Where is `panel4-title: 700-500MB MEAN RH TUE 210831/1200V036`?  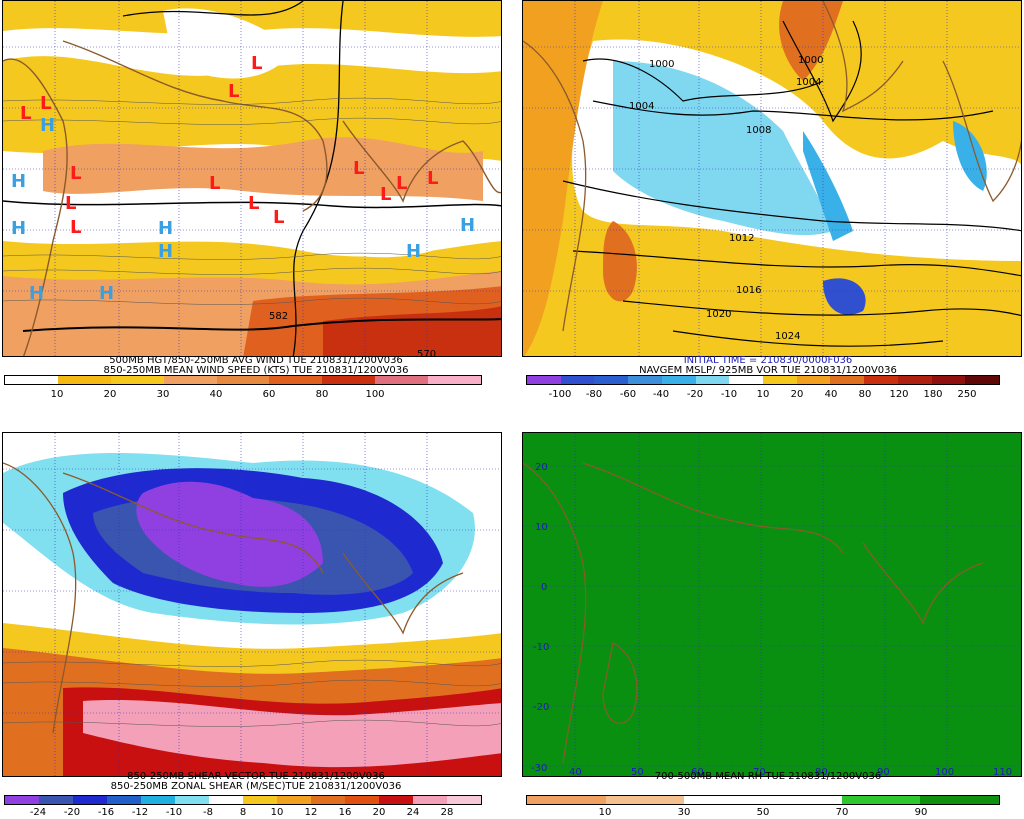
panel4-title: 700-500MB MEAN RH TUE 210831/1200V036 is located at coordinates (768, 776).